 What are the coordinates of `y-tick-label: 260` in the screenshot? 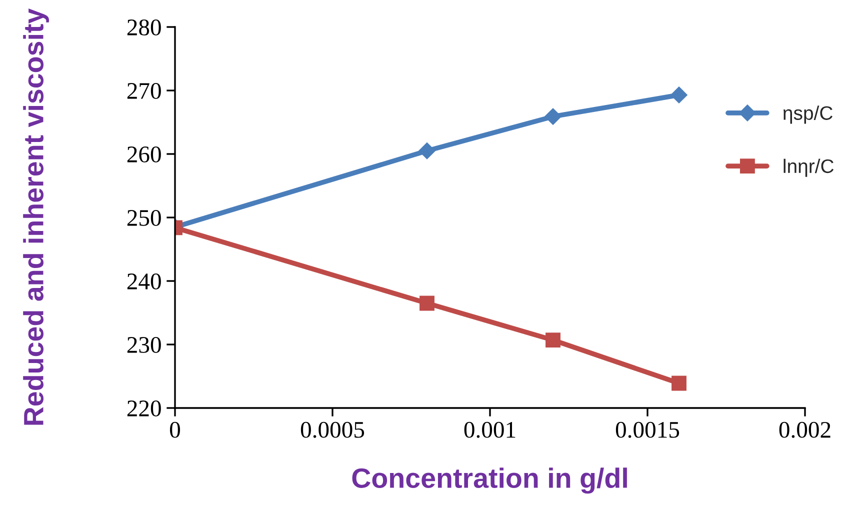 It's located at (144, 154).